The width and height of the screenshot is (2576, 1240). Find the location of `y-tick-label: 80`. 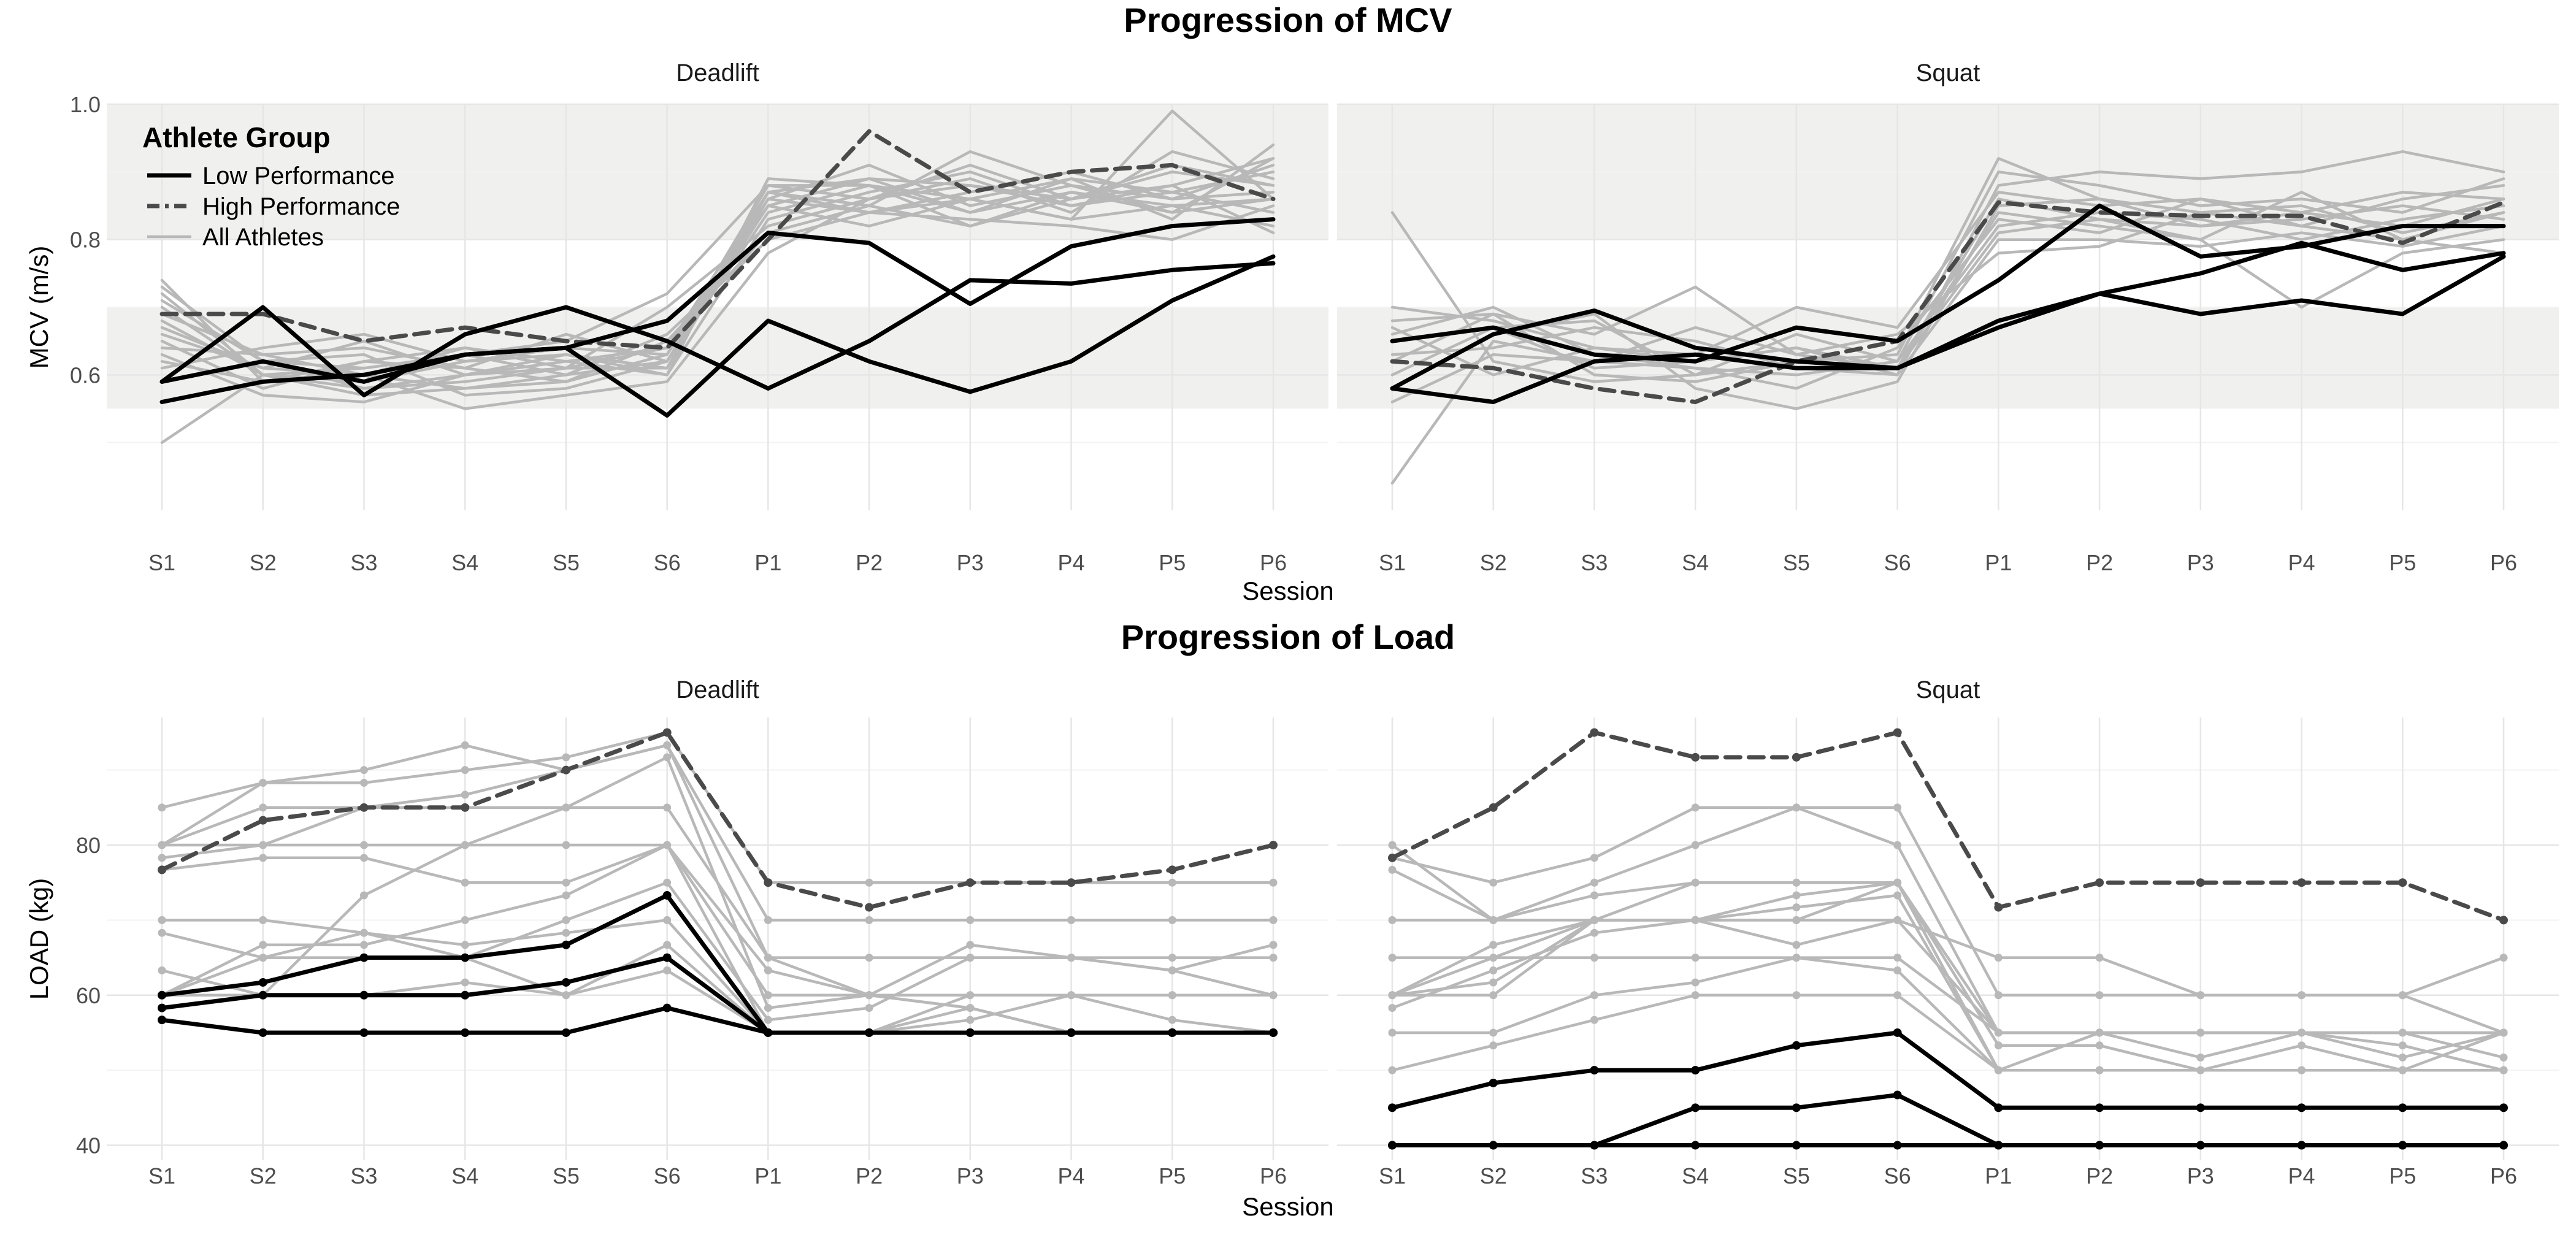

y-tick-label: 80 is located at coordinates (88, 845).